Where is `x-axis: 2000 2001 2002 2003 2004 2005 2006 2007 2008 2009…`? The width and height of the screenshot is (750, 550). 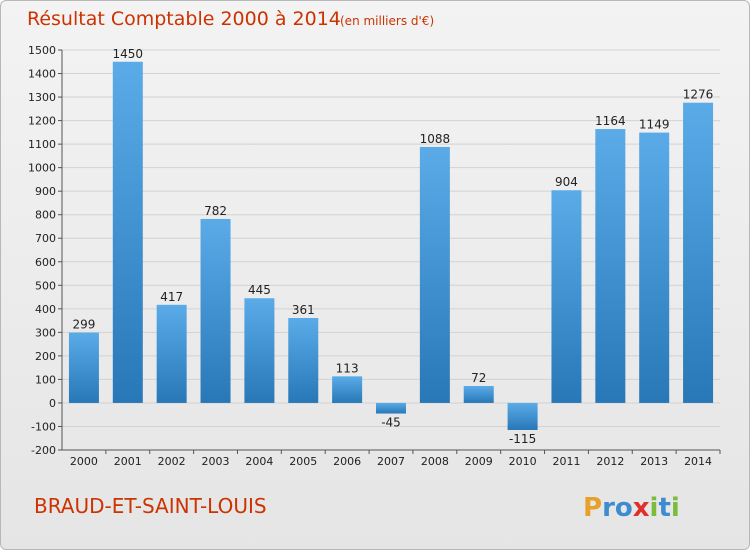
x-axis: 2000 2001 2002 2003 2004 2005 2006 2007 2008 2009… is located at coordinates (391, 458).